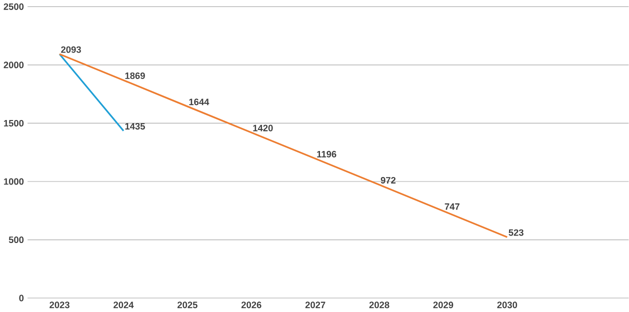 The image size is (629, 312). I want to click on y-tick-label: 1000, so click(14, 181).